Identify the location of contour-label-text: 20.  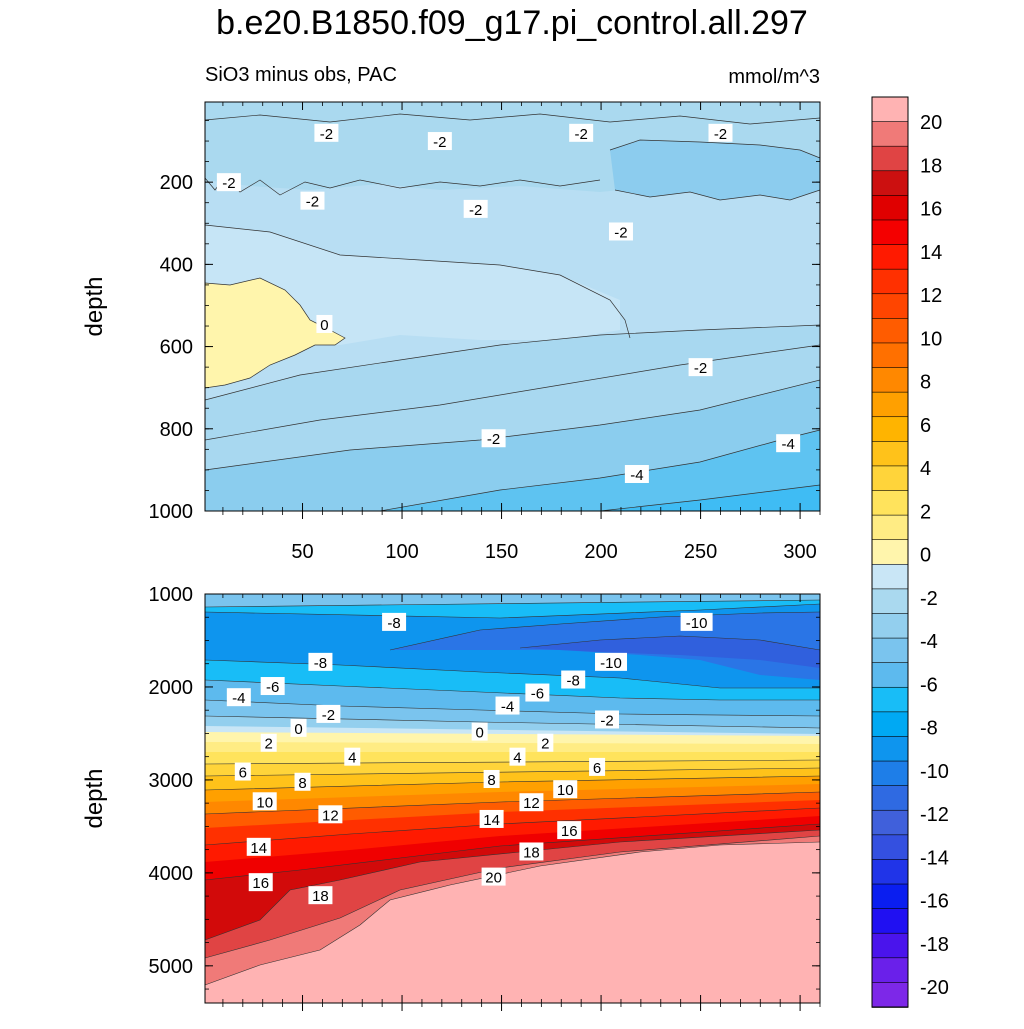
(493, 878).